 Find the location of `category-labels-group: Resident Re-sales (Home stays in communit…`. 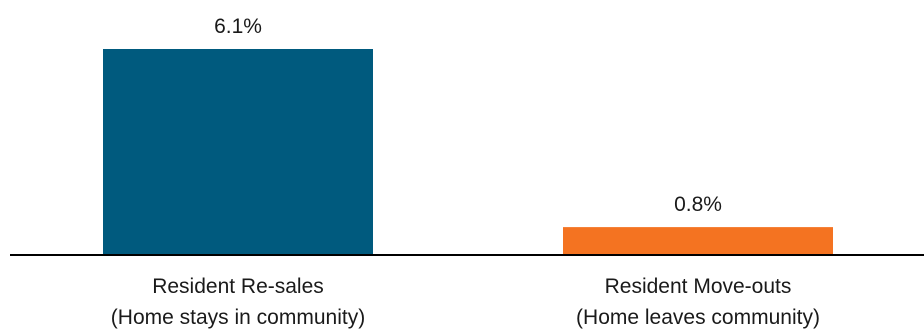

category-labels-group: Resident Re-sales (Home stays in communit… is located at coordinates (465, 302).